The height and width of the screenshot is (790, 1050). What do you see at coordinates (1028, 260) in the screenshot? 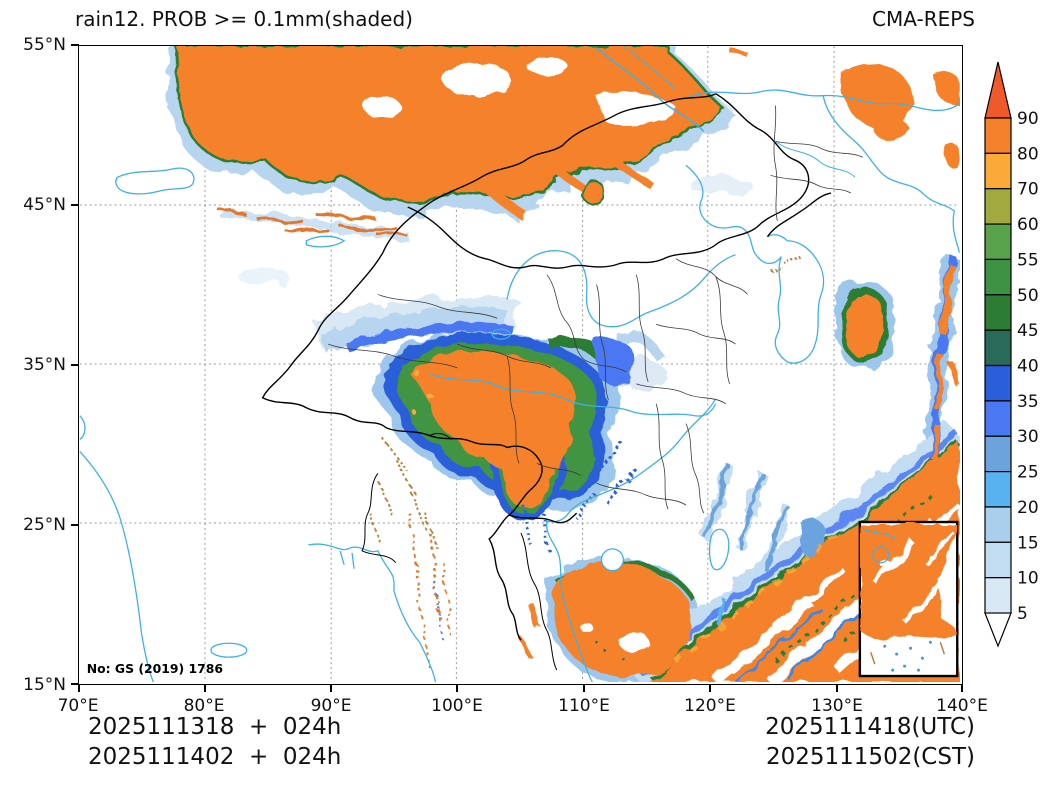
I see `colorbar-label: 55` at bounding box center [1028, 260].